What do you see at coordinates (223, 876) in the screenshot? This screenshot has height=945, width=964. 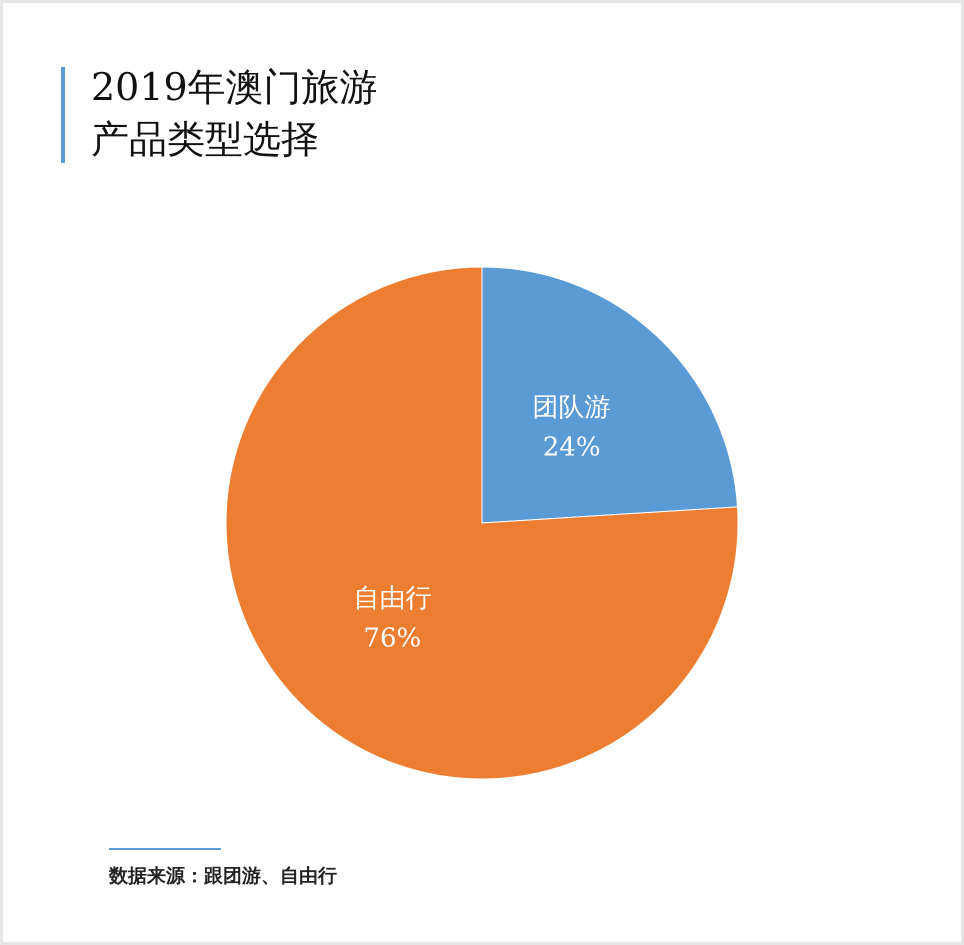 I see `source-note: 数据来源：跟团游、自由行` at bounding box center [223, 876].